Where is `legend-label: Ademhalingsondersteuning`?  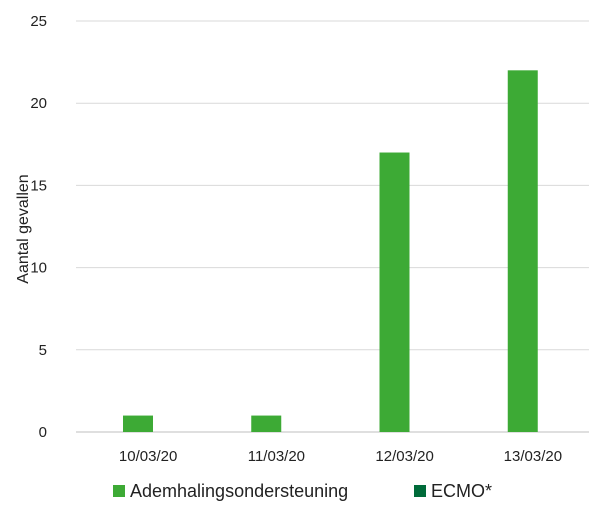 legend-label: Ademhalingsondersteuning is located at coordinates (239, 491).